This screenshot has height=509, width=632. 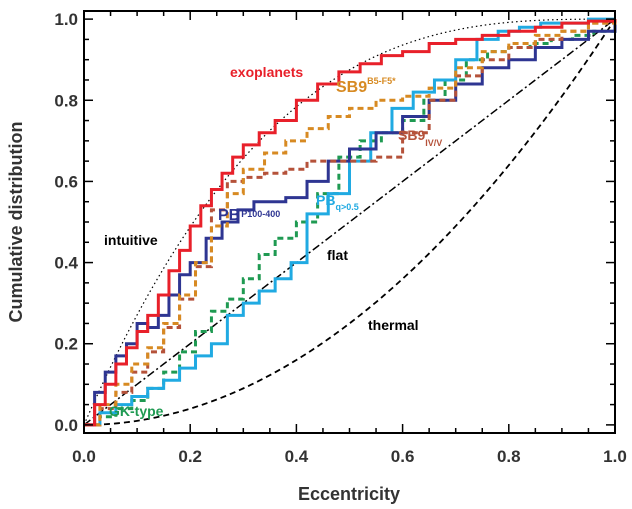 What do you see at coordinates (190, 456) in the screenshot?
I see `x-tick-label: 0.2` at bounding box center [190, 456].